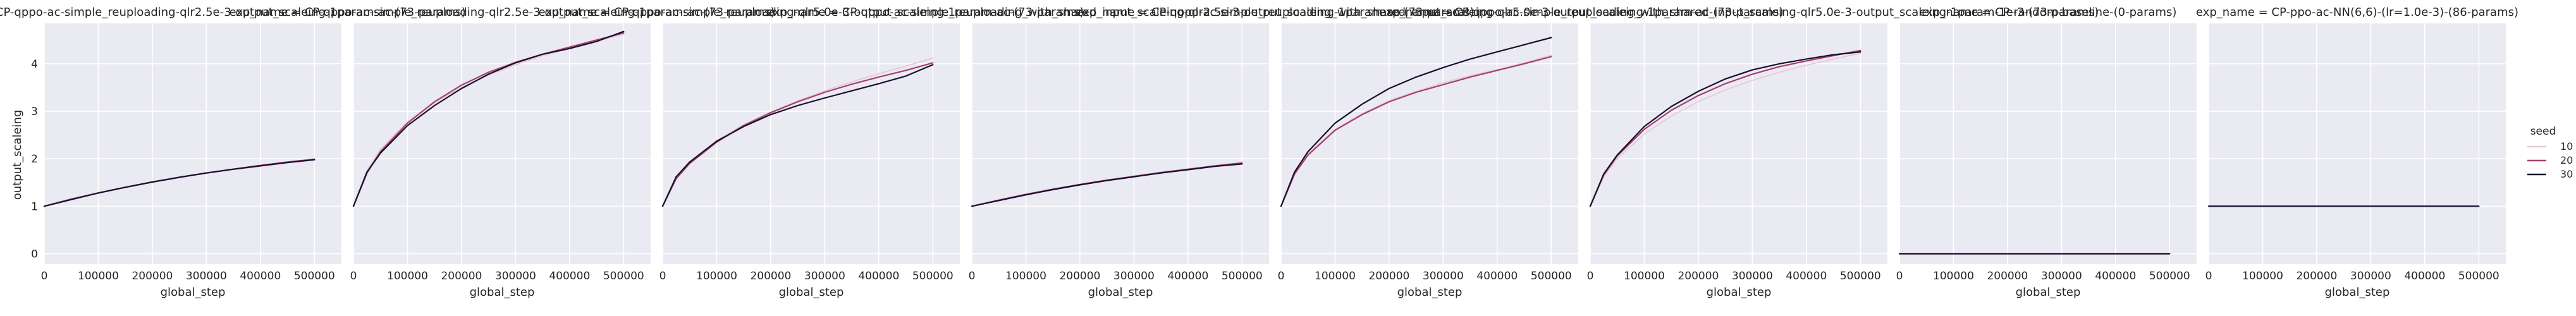  Describe the element at coordinates (2550, 152) in the screenshot. I see `legend: seed 10 20 30` at that location.